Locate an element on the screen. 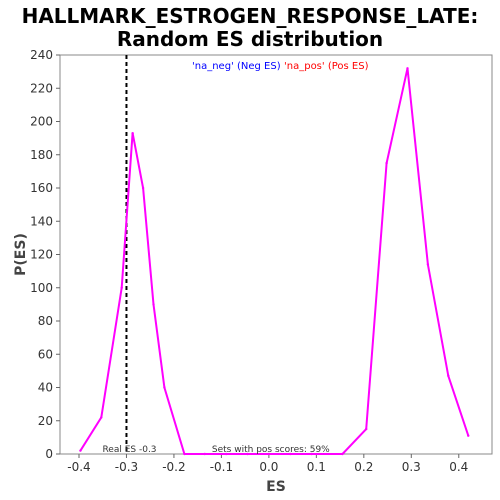 The height and width of the screenshot is (500, 500). y-tick-label: 20 is located at coordinates (45, 421).